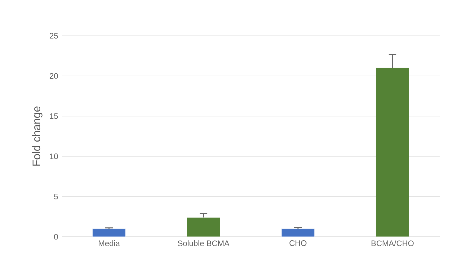  What do you see at coordinates (298, 243) in the screenshot?
I see `x-tick-label: CHO` at bounding box center [298, 243].